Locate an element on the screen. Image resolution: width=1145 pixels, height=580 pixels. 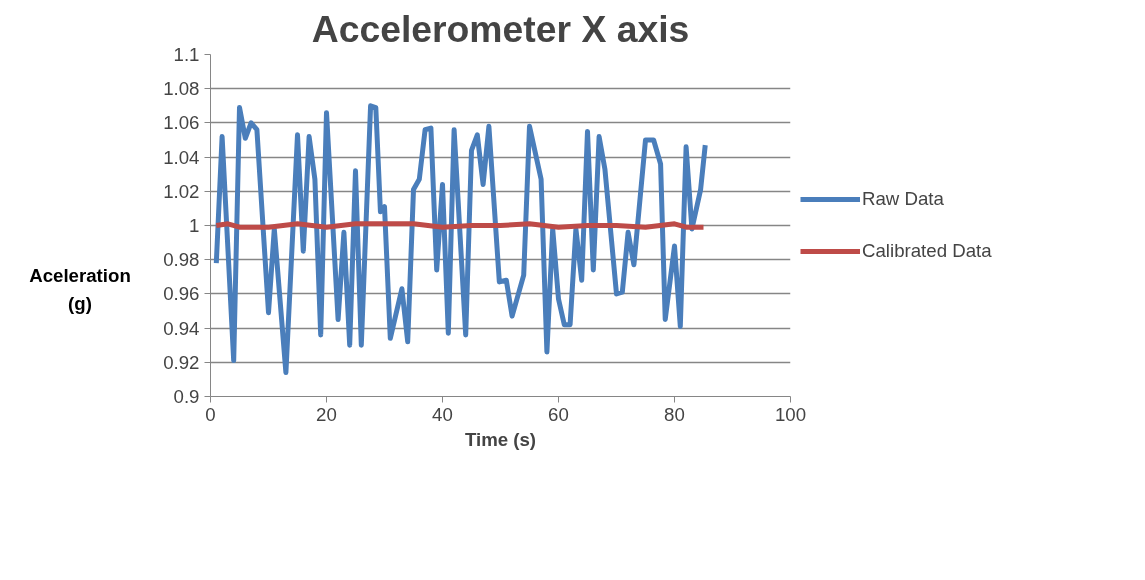
y-tick-label: 0.96 is located at coordinates (181, 294).